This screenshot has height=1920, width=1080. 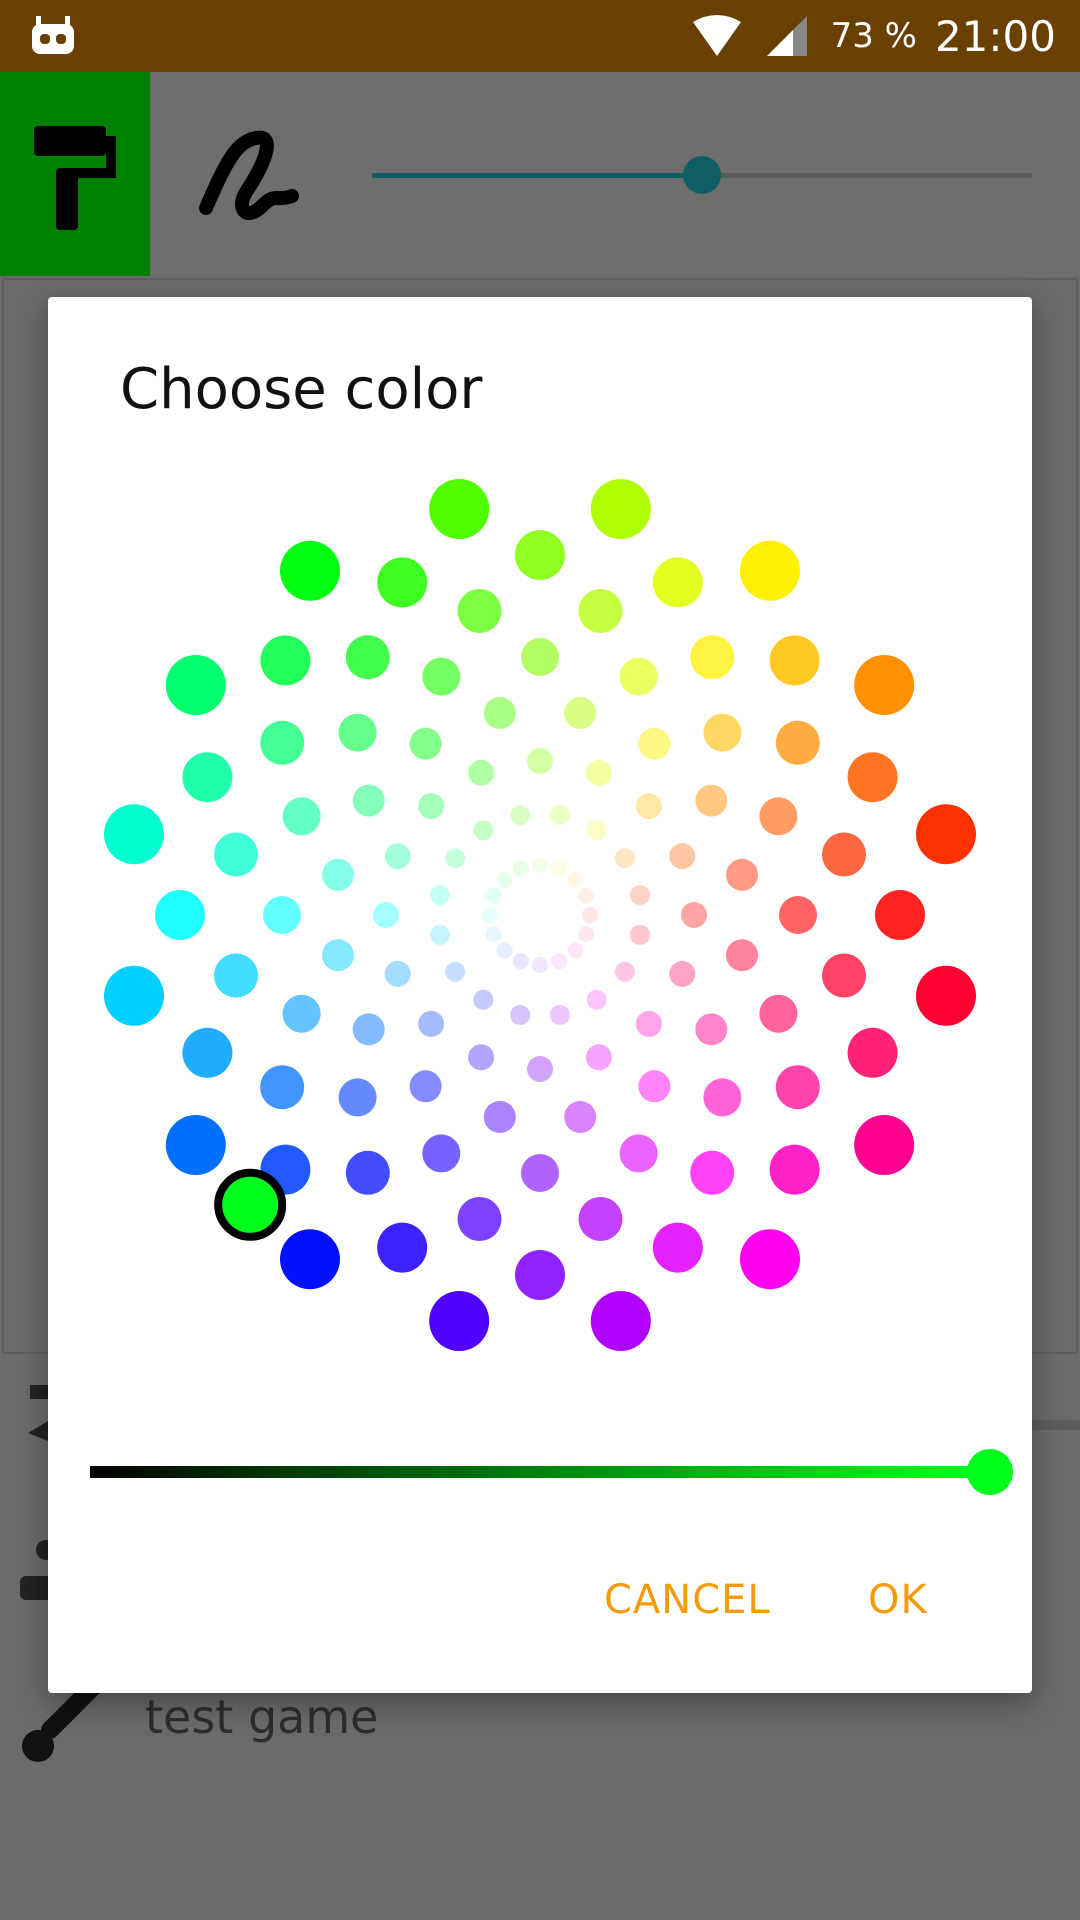 I want to click on stroke-size-thumb, so click(x=702, y=175).